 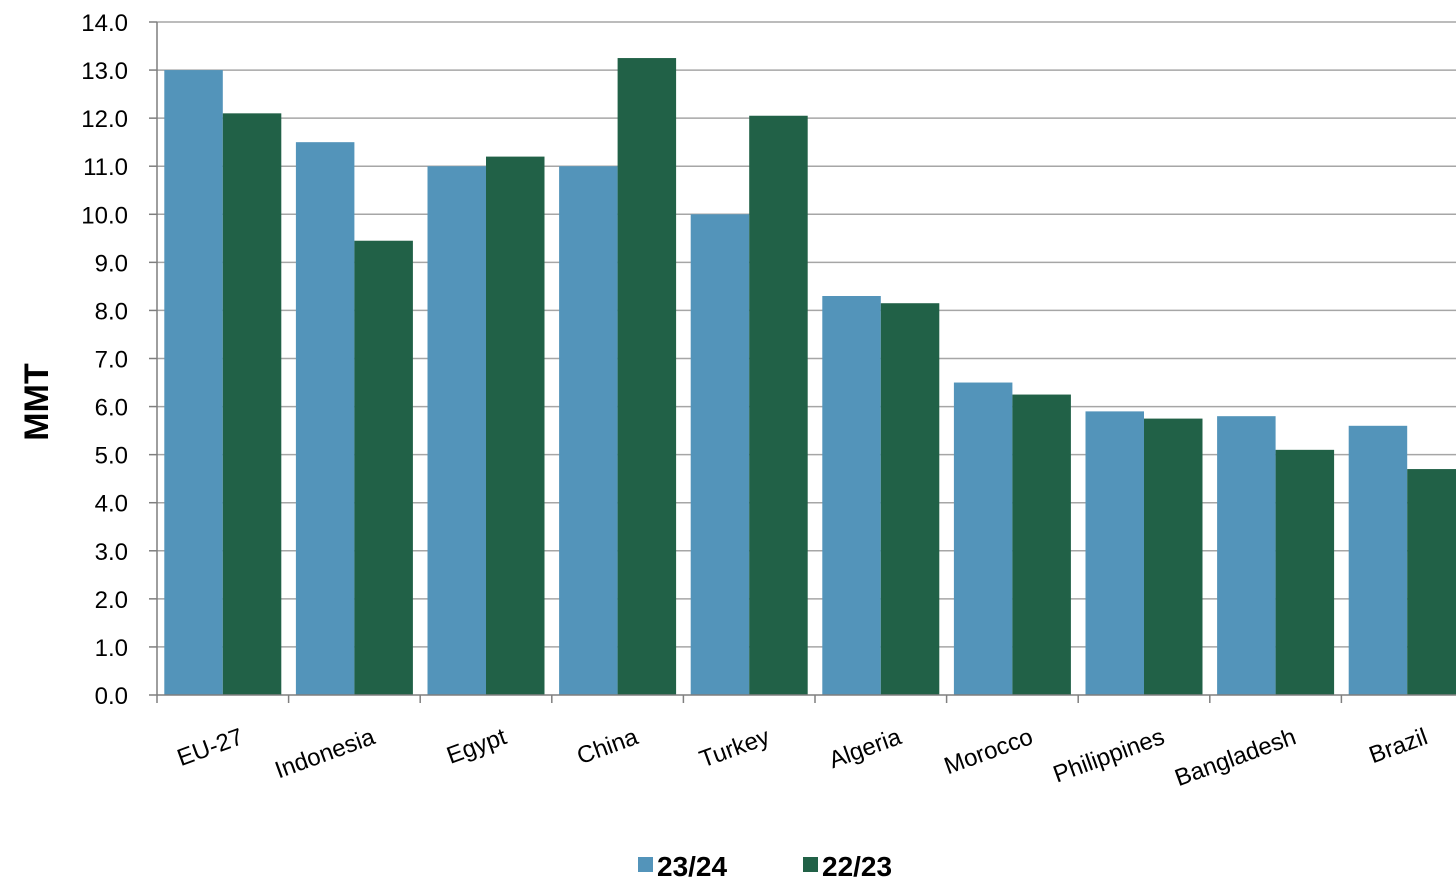 What do you see at coordinates (989, 751) in the screenshot?
I see `x-category-label: Morocco` at bounding box center [989, 751].